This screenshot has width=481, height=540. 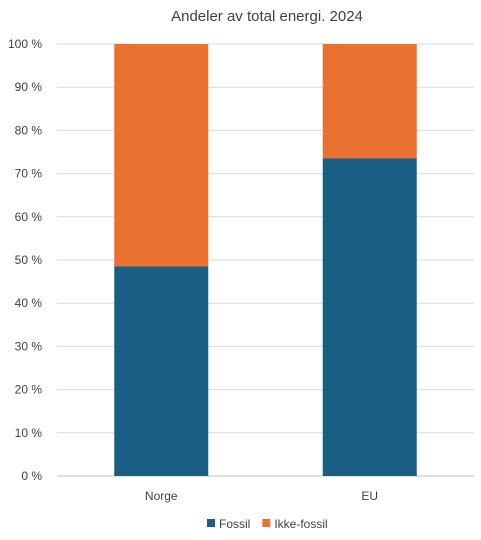 What do you see at coordinates (161, 496) in the screenshot?
I see `x-category-label: Norge` at bounding box center [161, 496].